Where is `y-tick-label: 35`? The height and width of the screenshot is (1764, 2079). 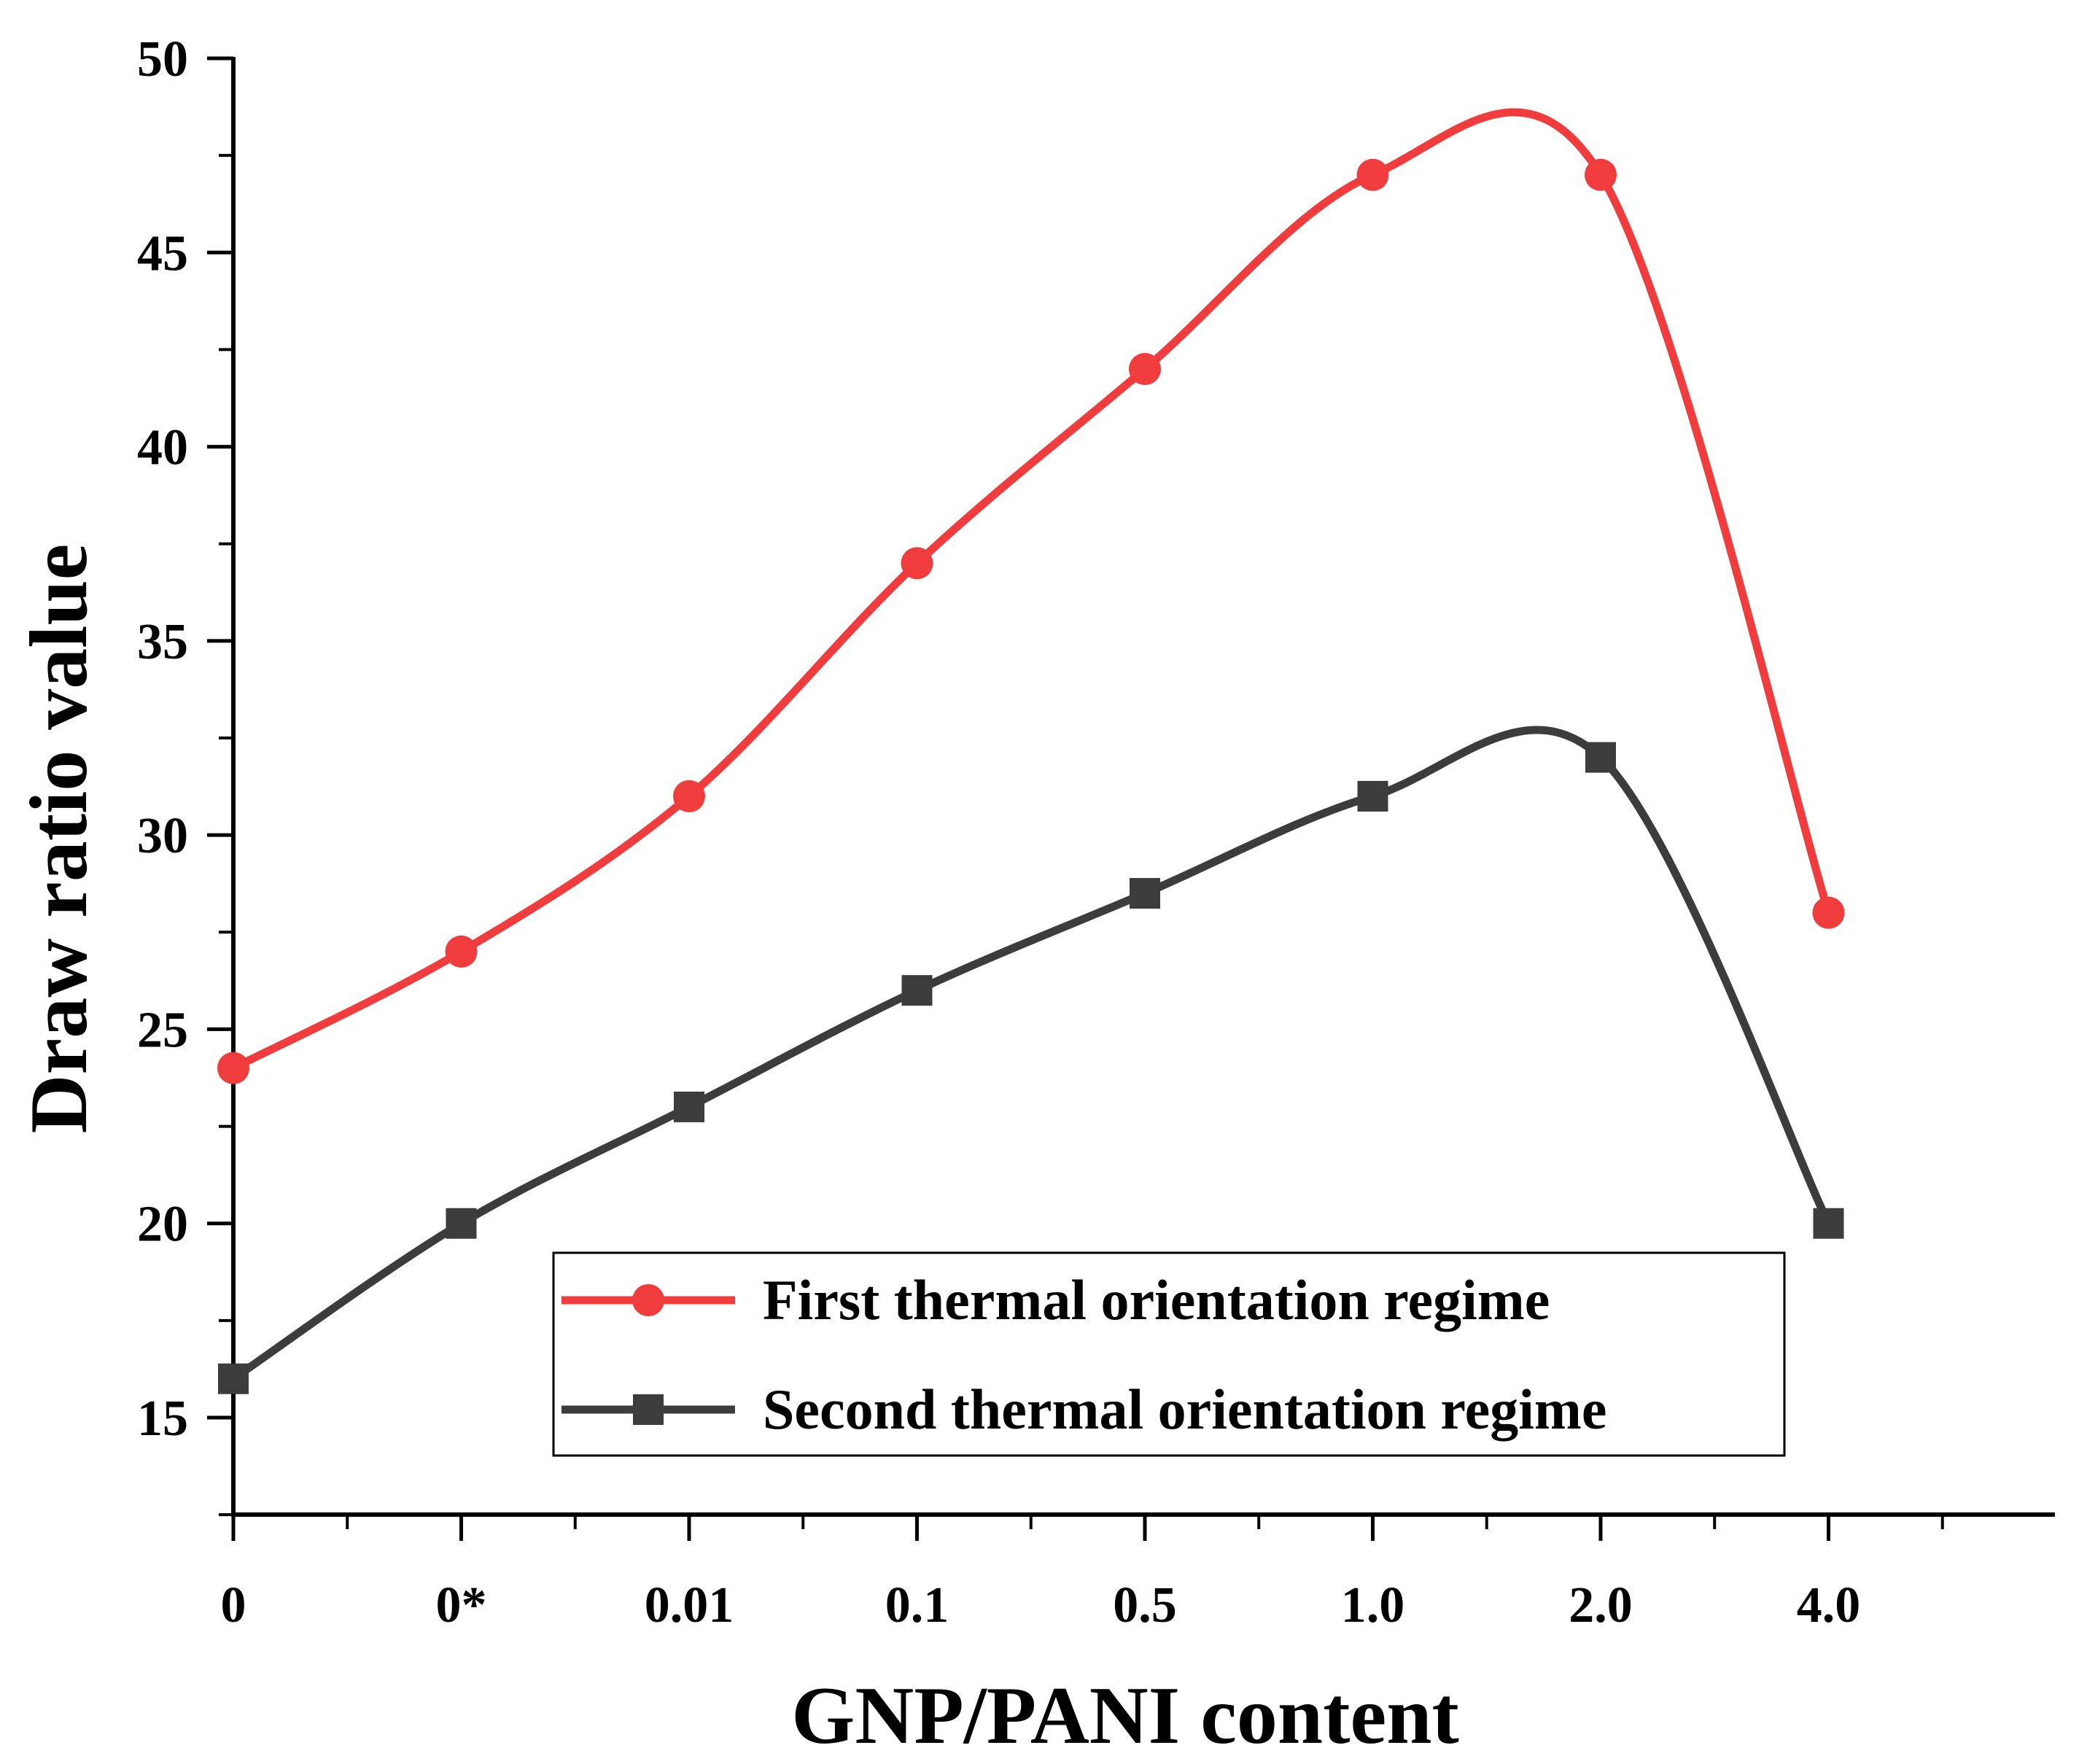
y-tick-label: 35 is located at coordinates (162, 642).